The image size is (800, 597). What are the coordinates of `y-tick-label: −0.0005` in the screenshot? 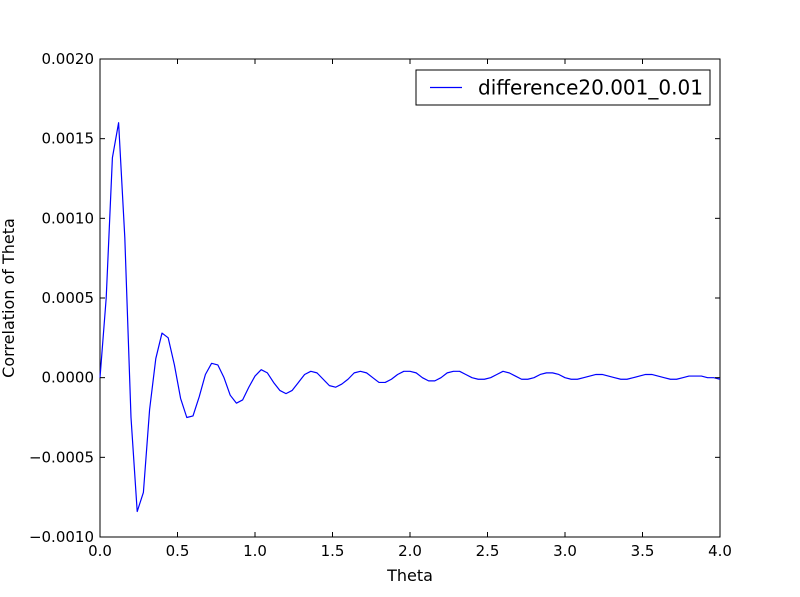 It's located at (61, 457).